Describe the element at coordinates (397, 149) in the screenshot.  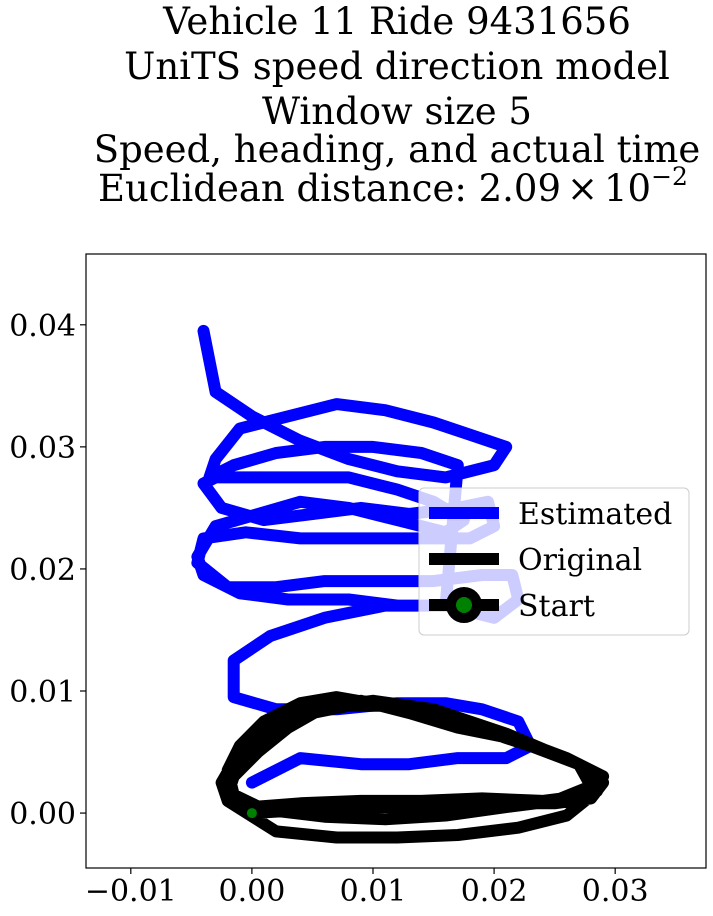
I see `chart-title-line-4: Speed, heading, and actual time` at that location.